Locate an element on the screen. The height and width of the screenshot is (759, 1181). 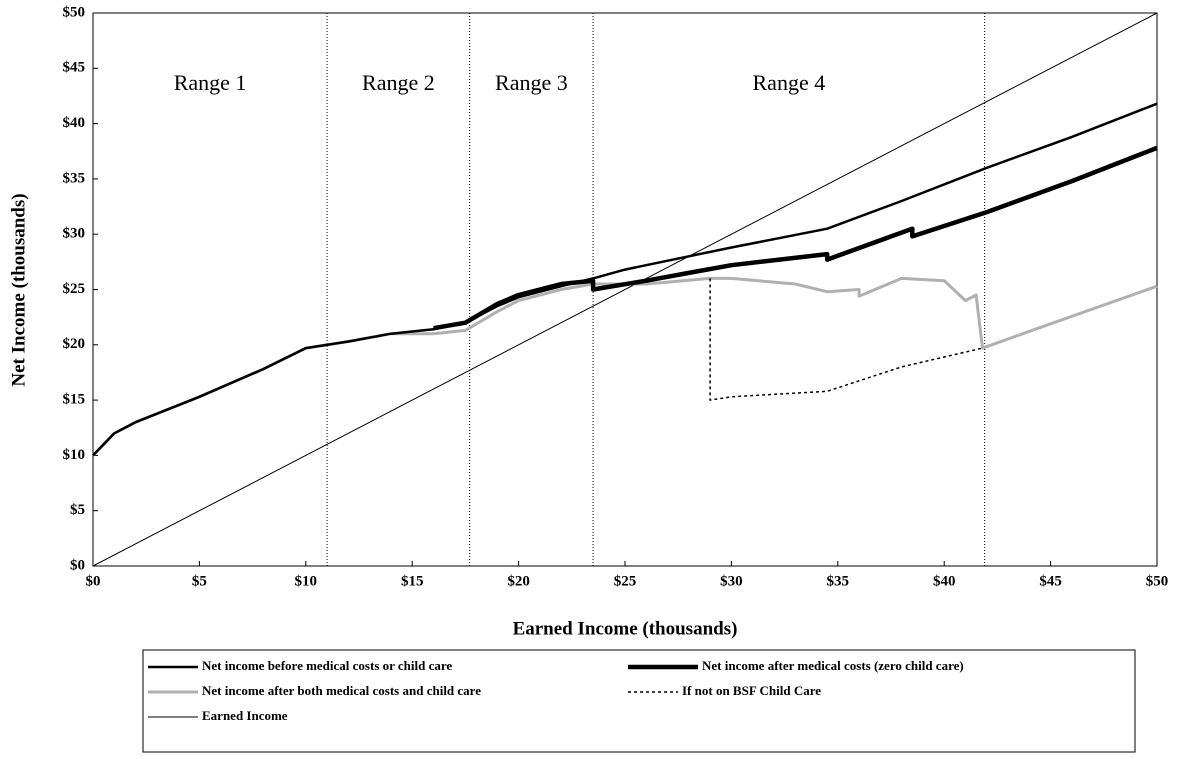
legend-box is located at coordinates (639, 701).